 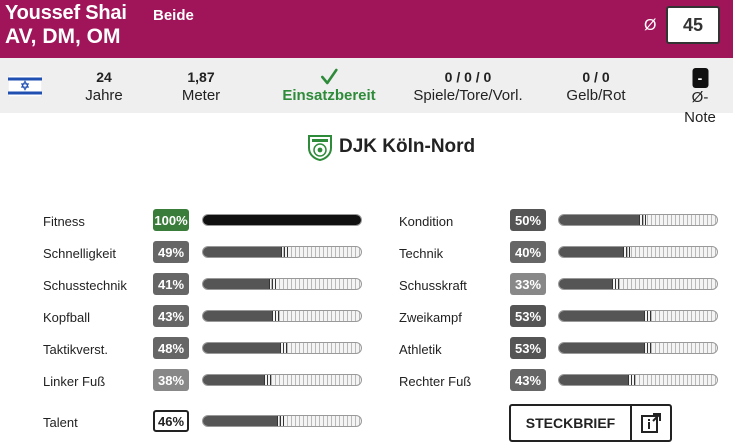 What do you see at coordinates (171, 220) in the screenshot?
I see `skill-value-fitness: 100%` at bounding box center [171, 220].